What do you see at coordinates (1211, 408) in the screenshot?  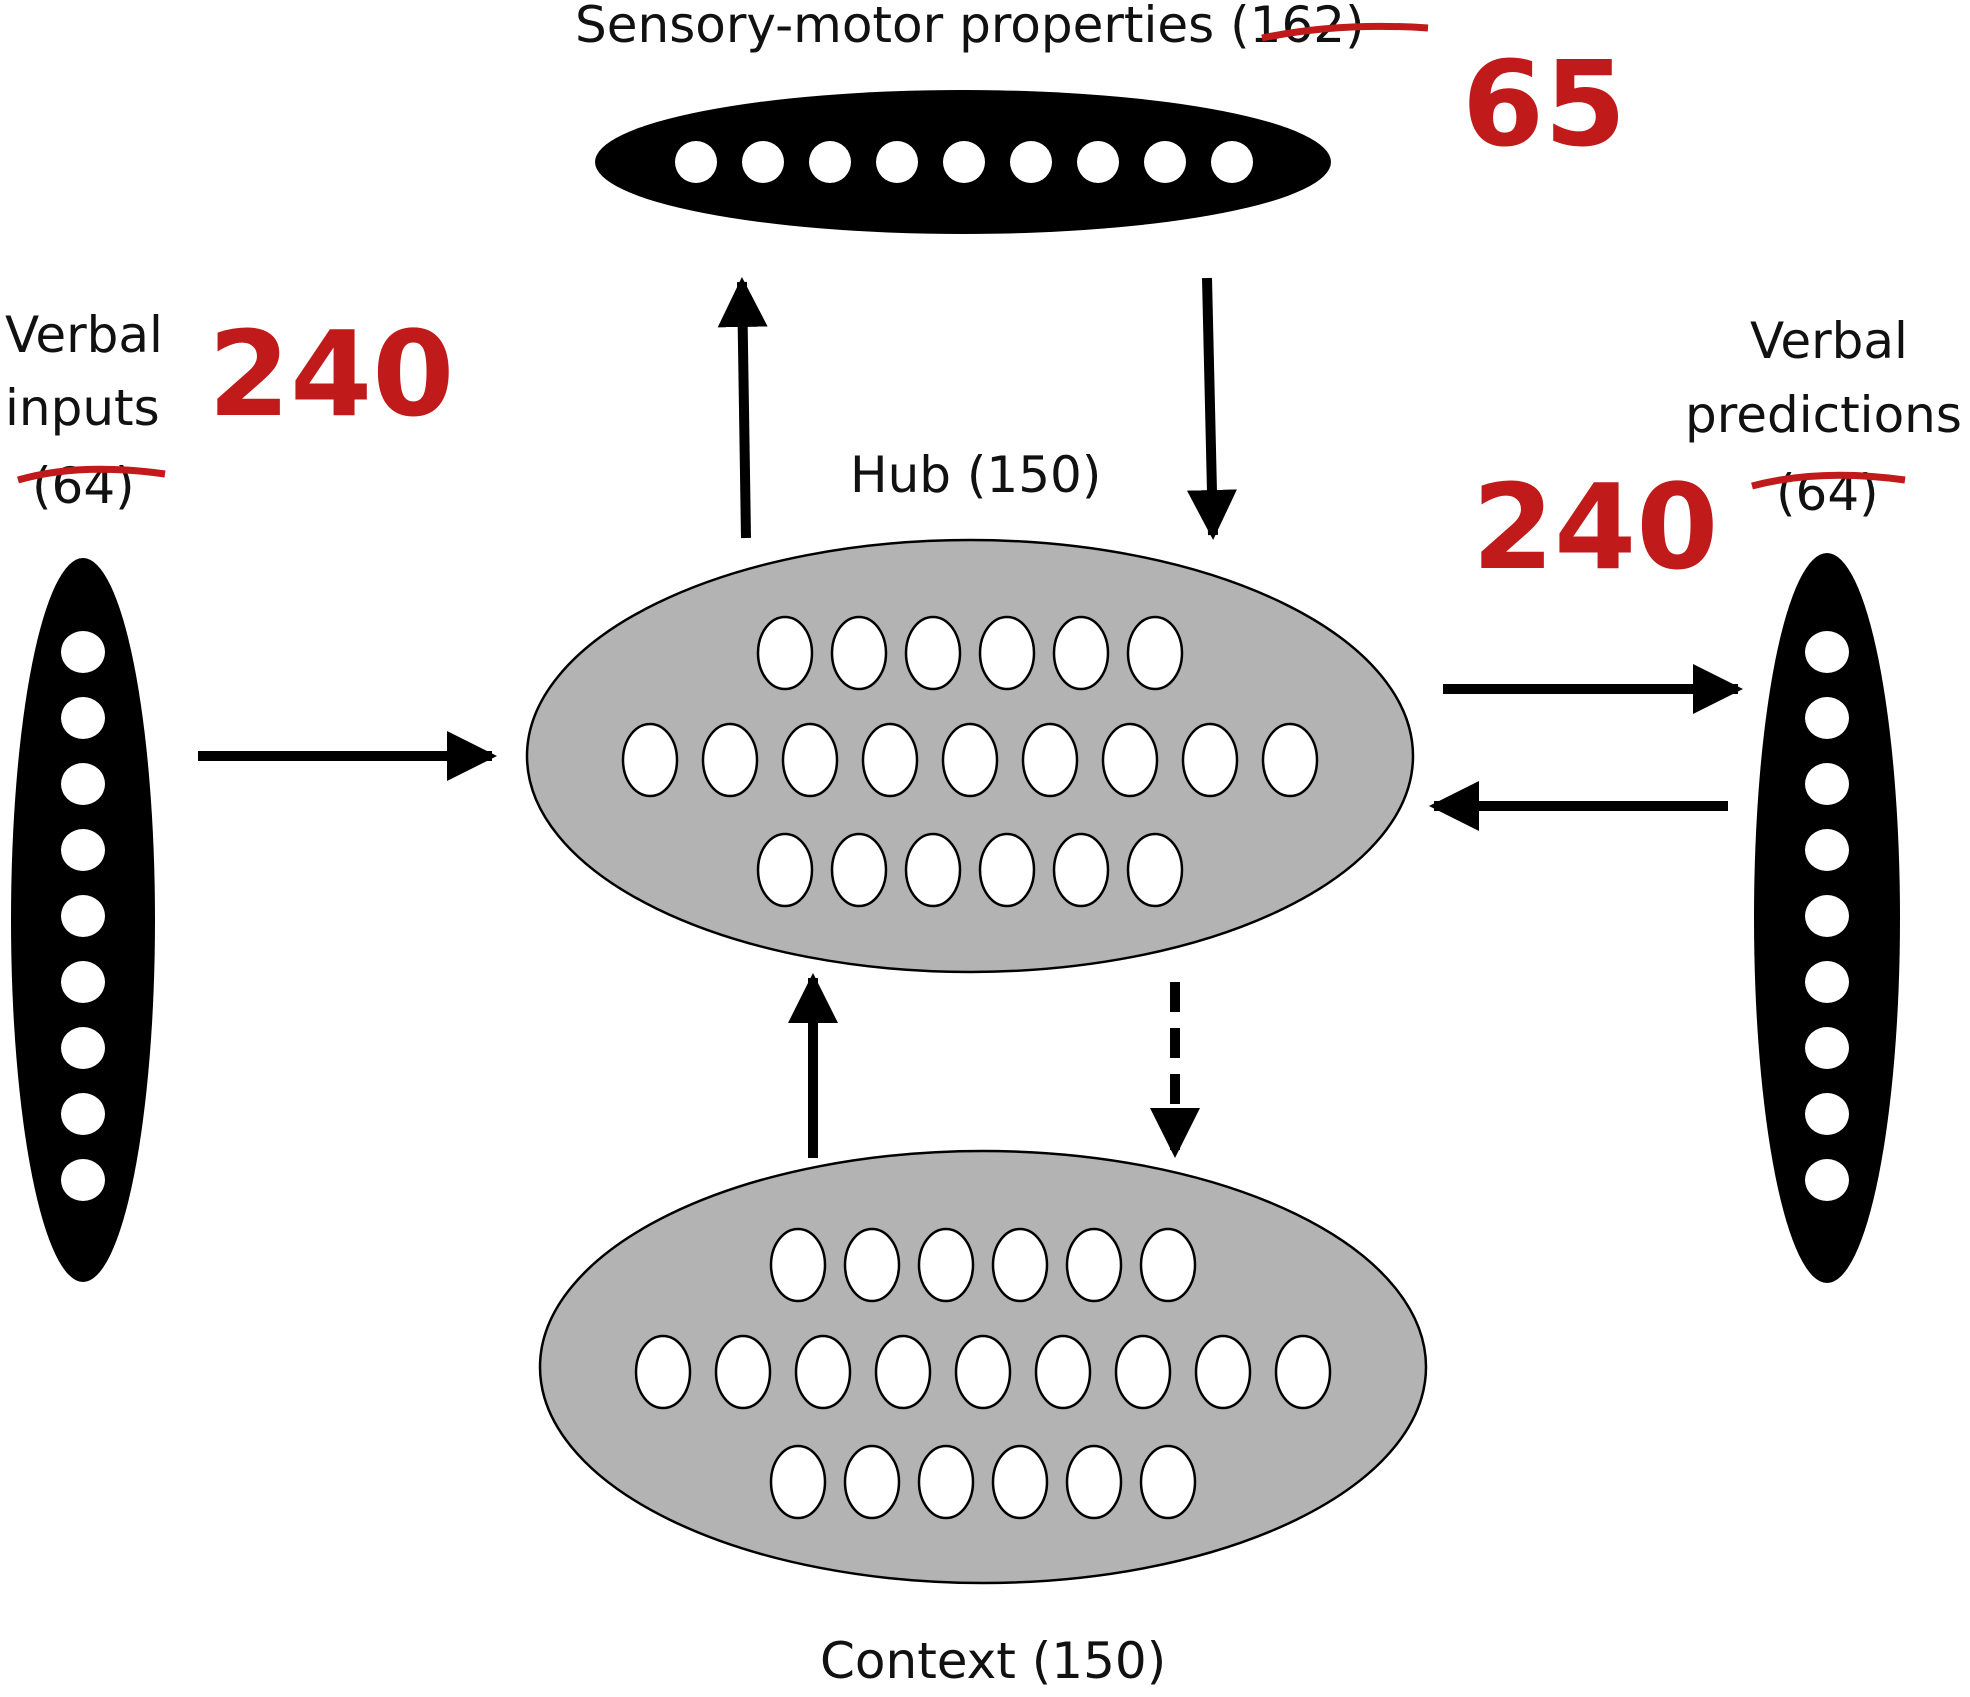 I see `arrow-sensory-to-hub` at bounding box center [1211, 408].